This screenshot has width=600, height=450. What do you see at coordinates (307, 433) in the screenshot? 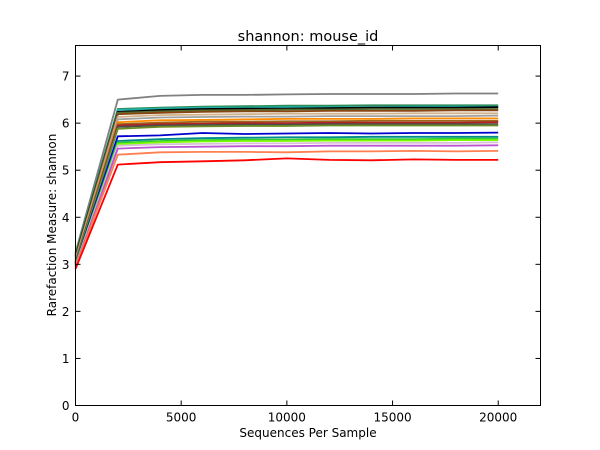
I see `x-axis-label: Sequences Per Sample` at bounding box center [307, 433].